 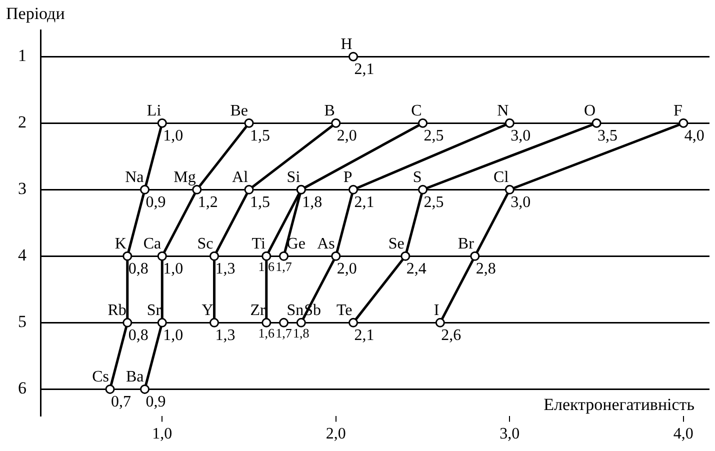 What do you see at coordinates (694, 135) in the screenshot?
I see `annotation: 4,0` at bounding box center [694, 135].